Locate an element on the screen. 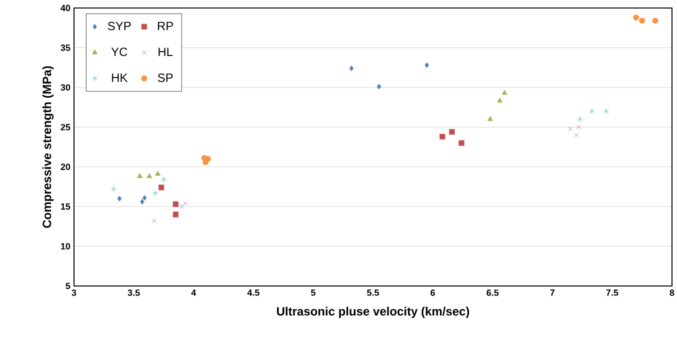 The width and height of the screenshot is (677, 339). legend-label: RP is located at coordinates (166, 26).